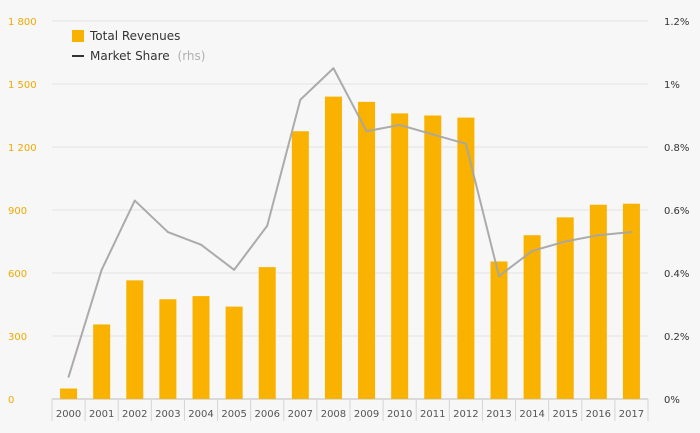 The height and width of the screenshot is (433, 700). Describe the element at coordinates (676, 337) in the screenshot. I see `right-tick-label: 0.2%` at that location.